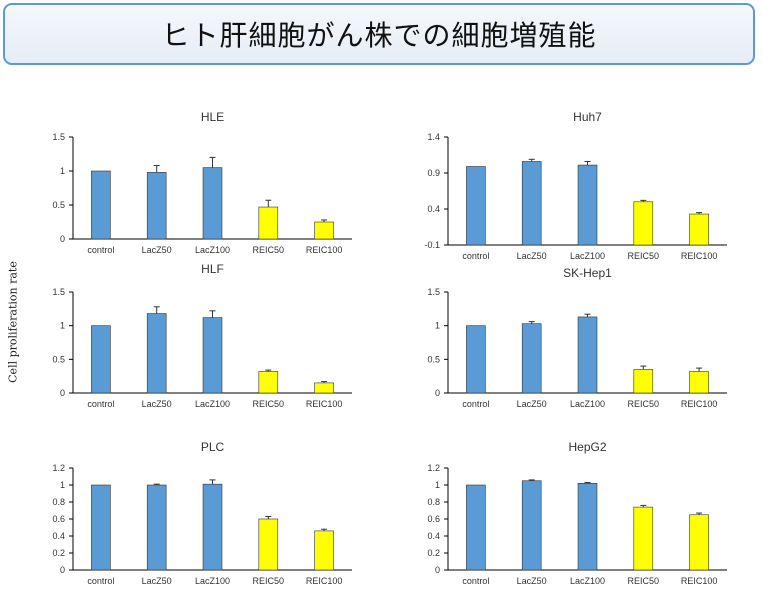  Describe the element at coordinates (212, 117) in the screenshot. I see `chart-title: HLE` at that location.